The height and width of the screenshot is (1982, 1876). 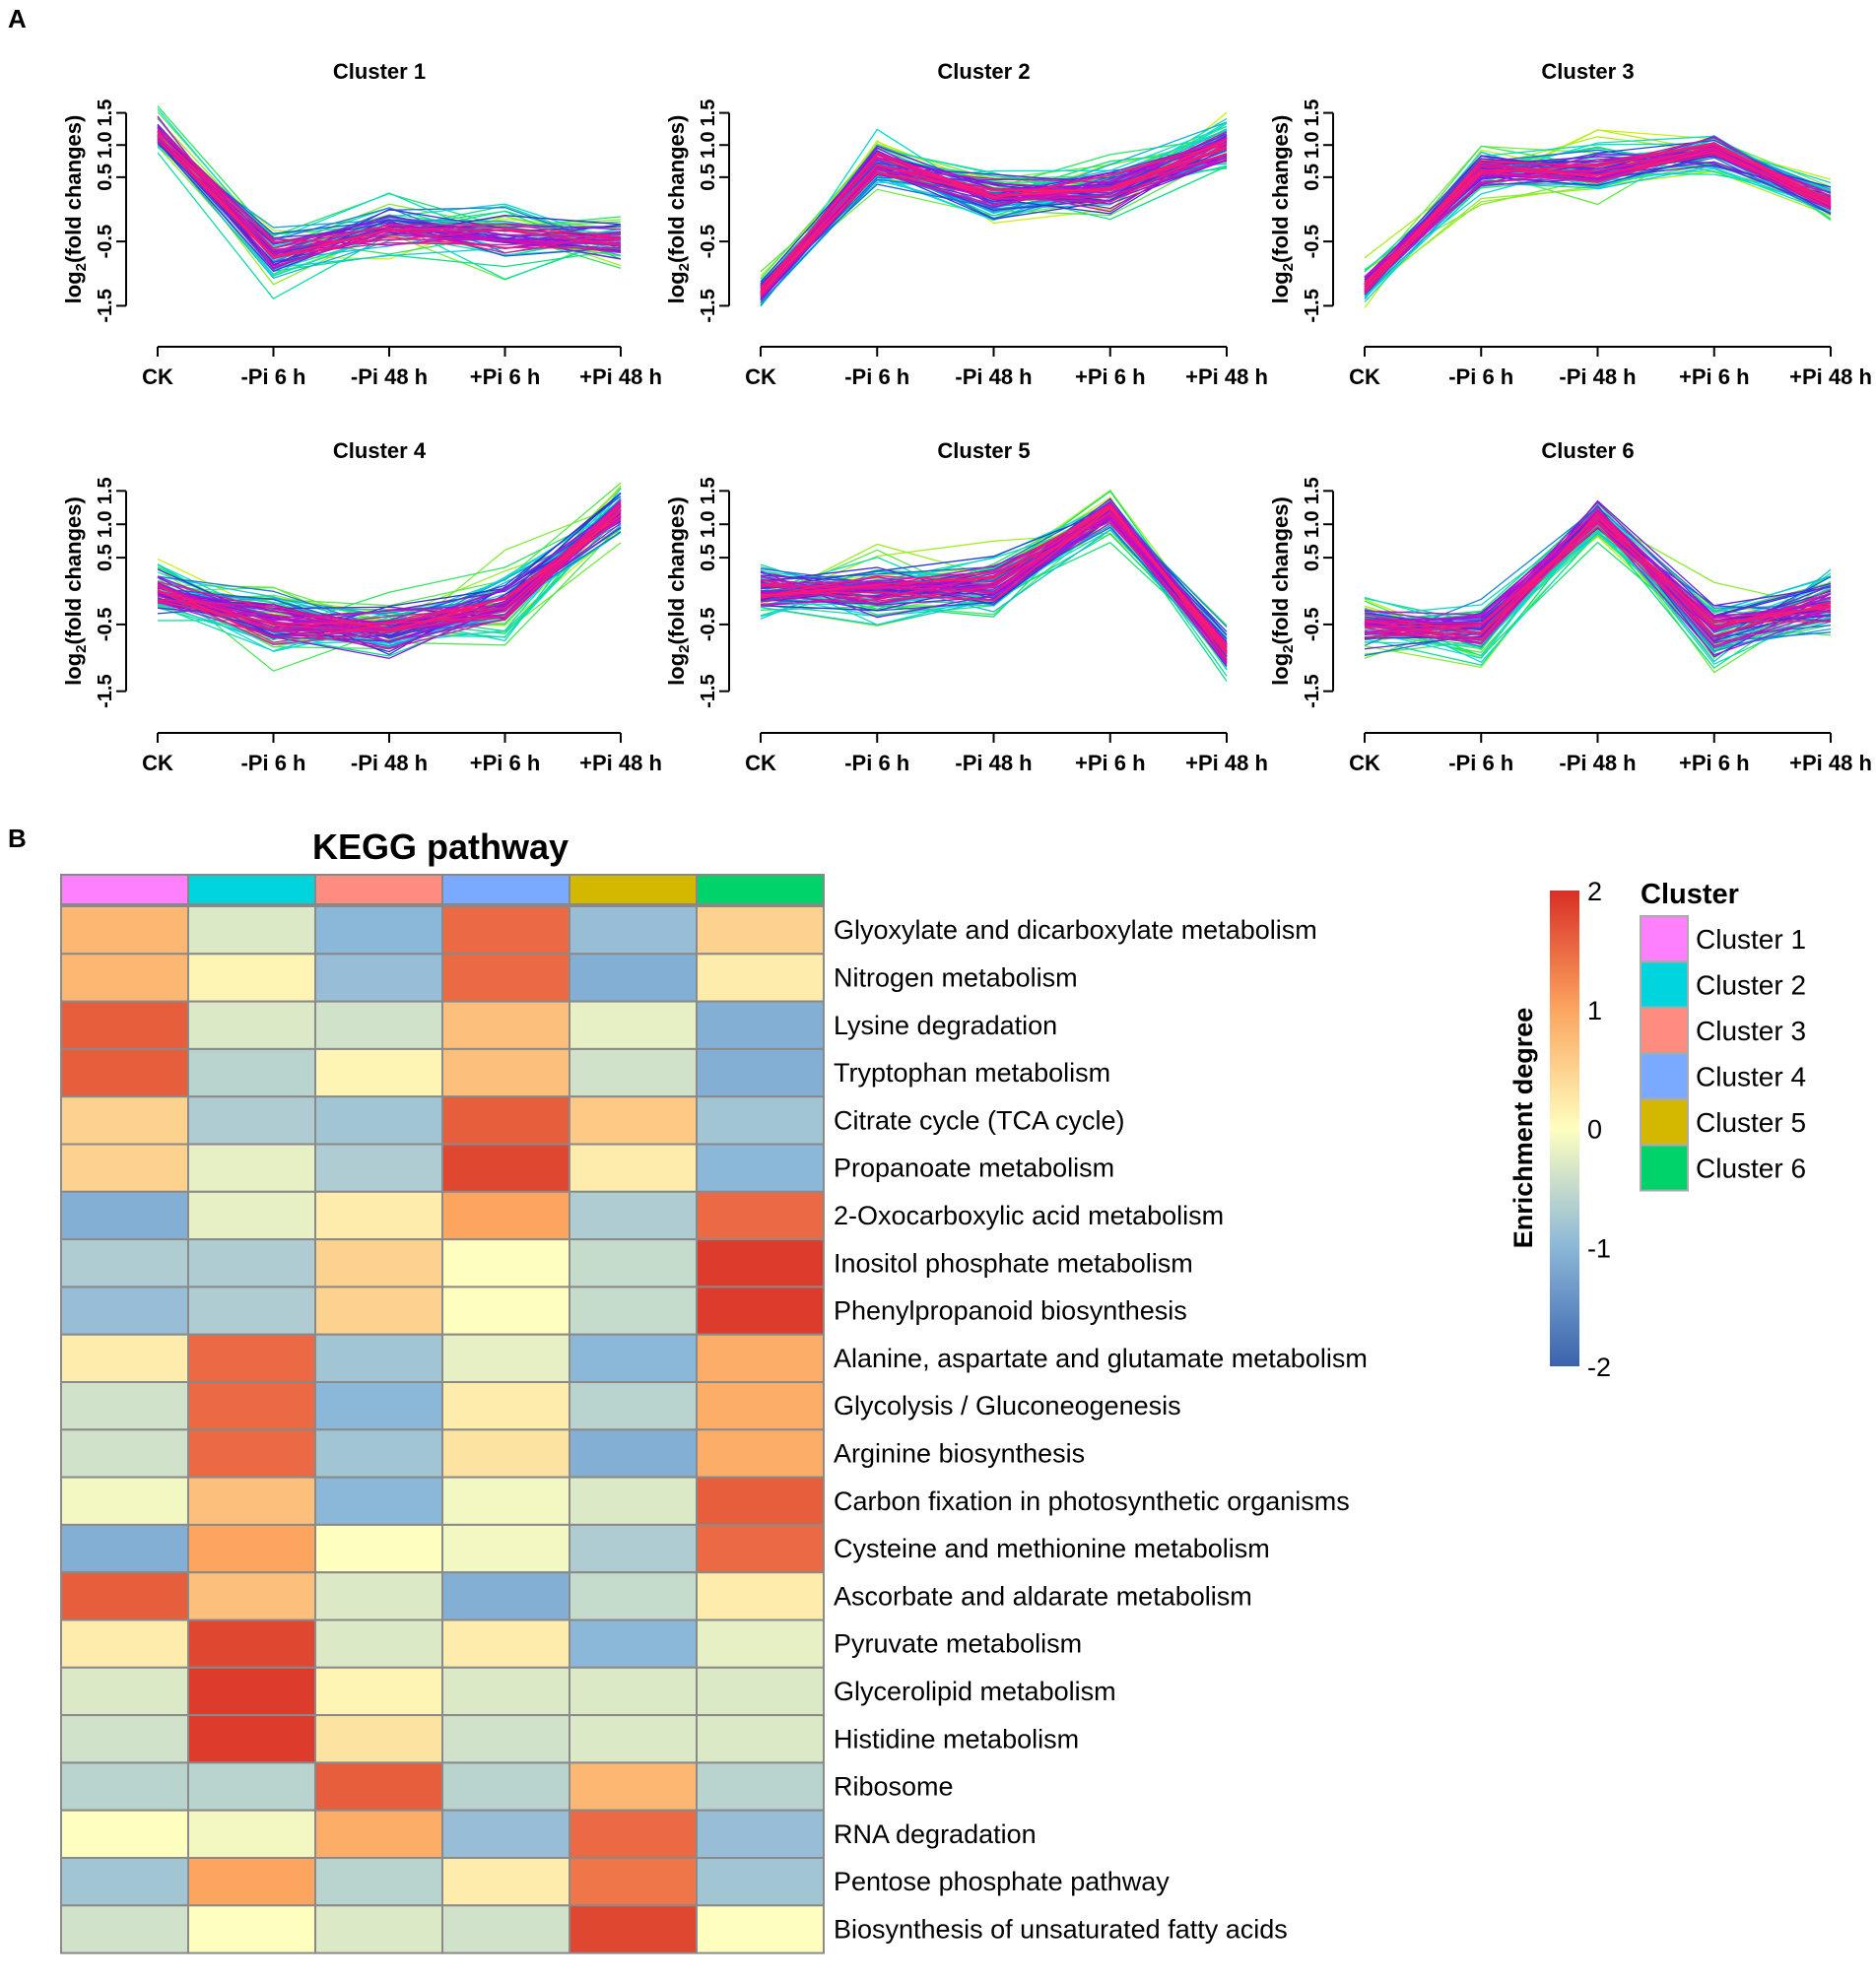 What do you see at coordinates (380, 71) in the screenshot?
I see `cluster-panel-title: Cluster 1` at bounding box center [380, 71].